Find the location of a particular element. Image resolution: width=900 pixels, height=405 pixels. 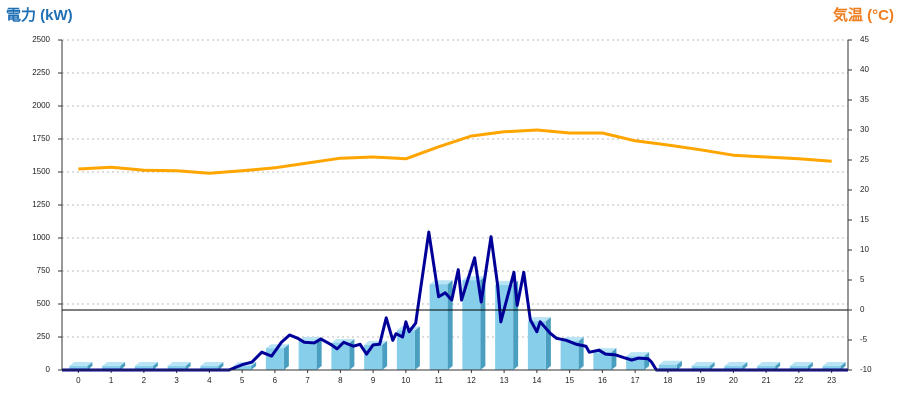

y2-tick-label: 20 is located at coordinates (864, 189).